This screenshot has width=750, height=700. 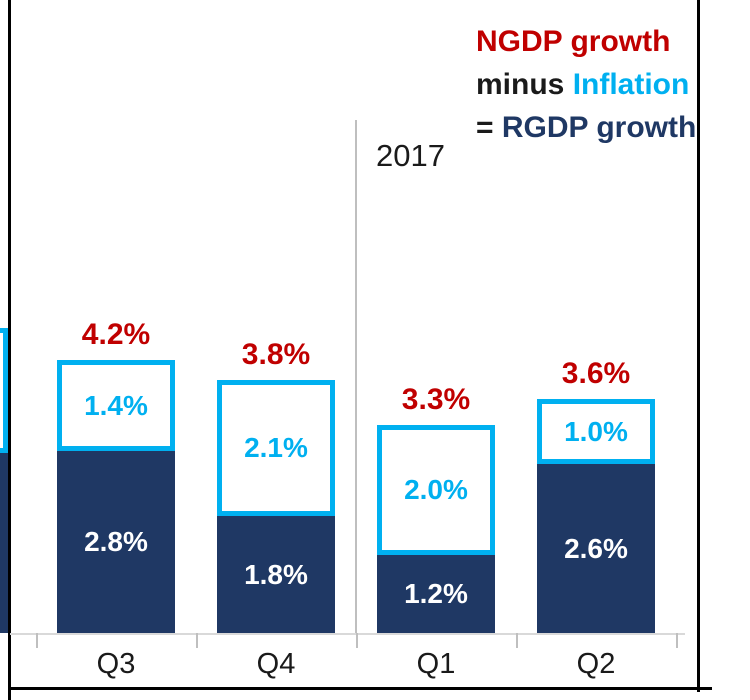 I want to click on x-axis-line, so click(x=347, y=634).